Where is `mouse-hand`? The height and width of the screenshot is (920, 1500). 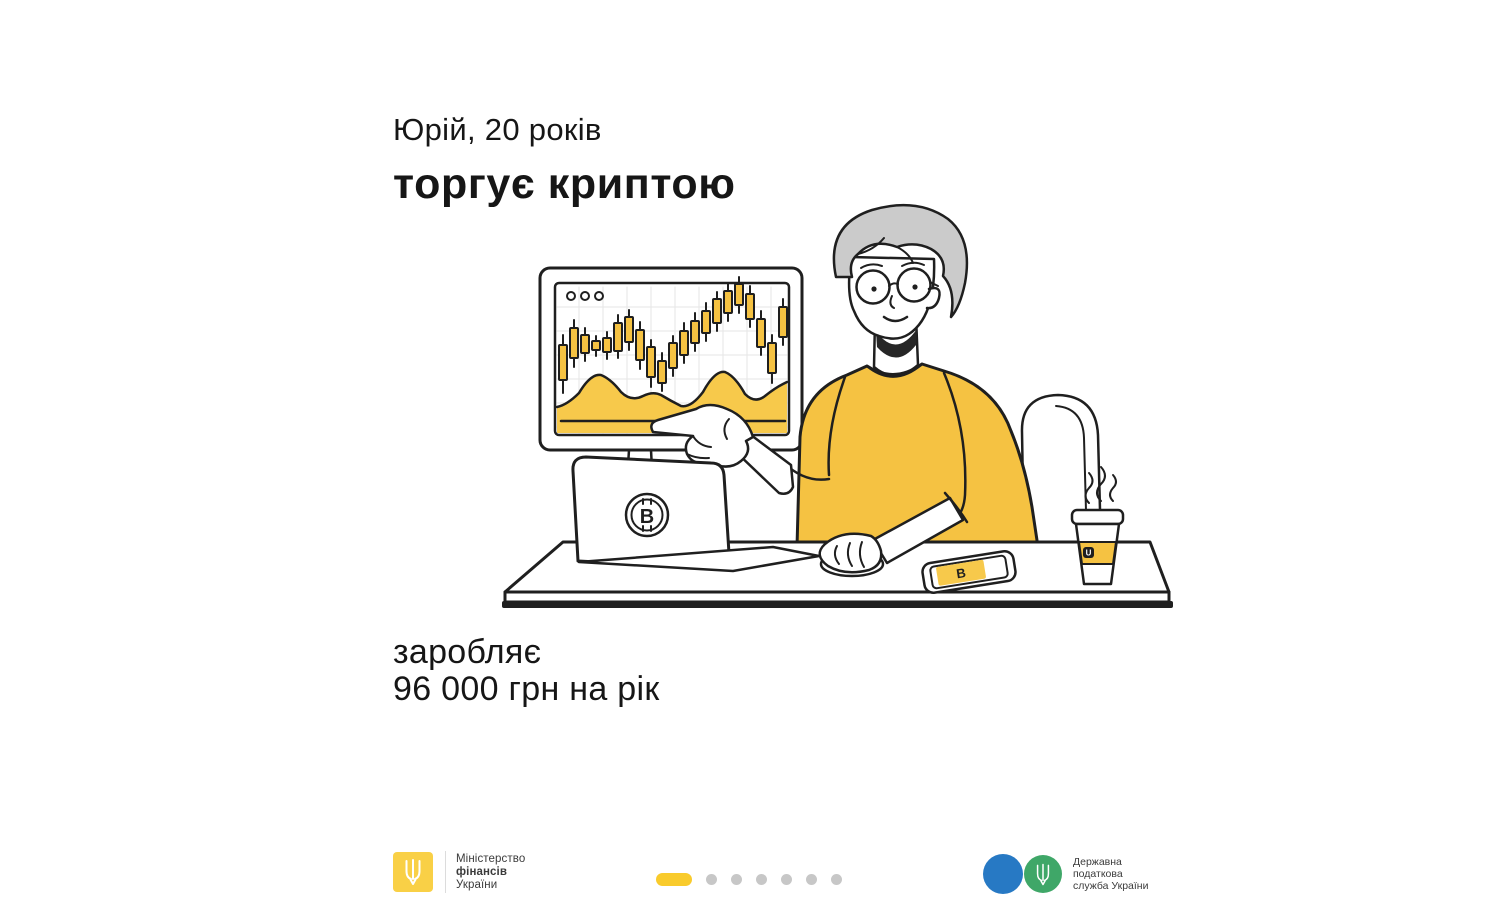 mouse-hand is located at coordinates (850, 553).